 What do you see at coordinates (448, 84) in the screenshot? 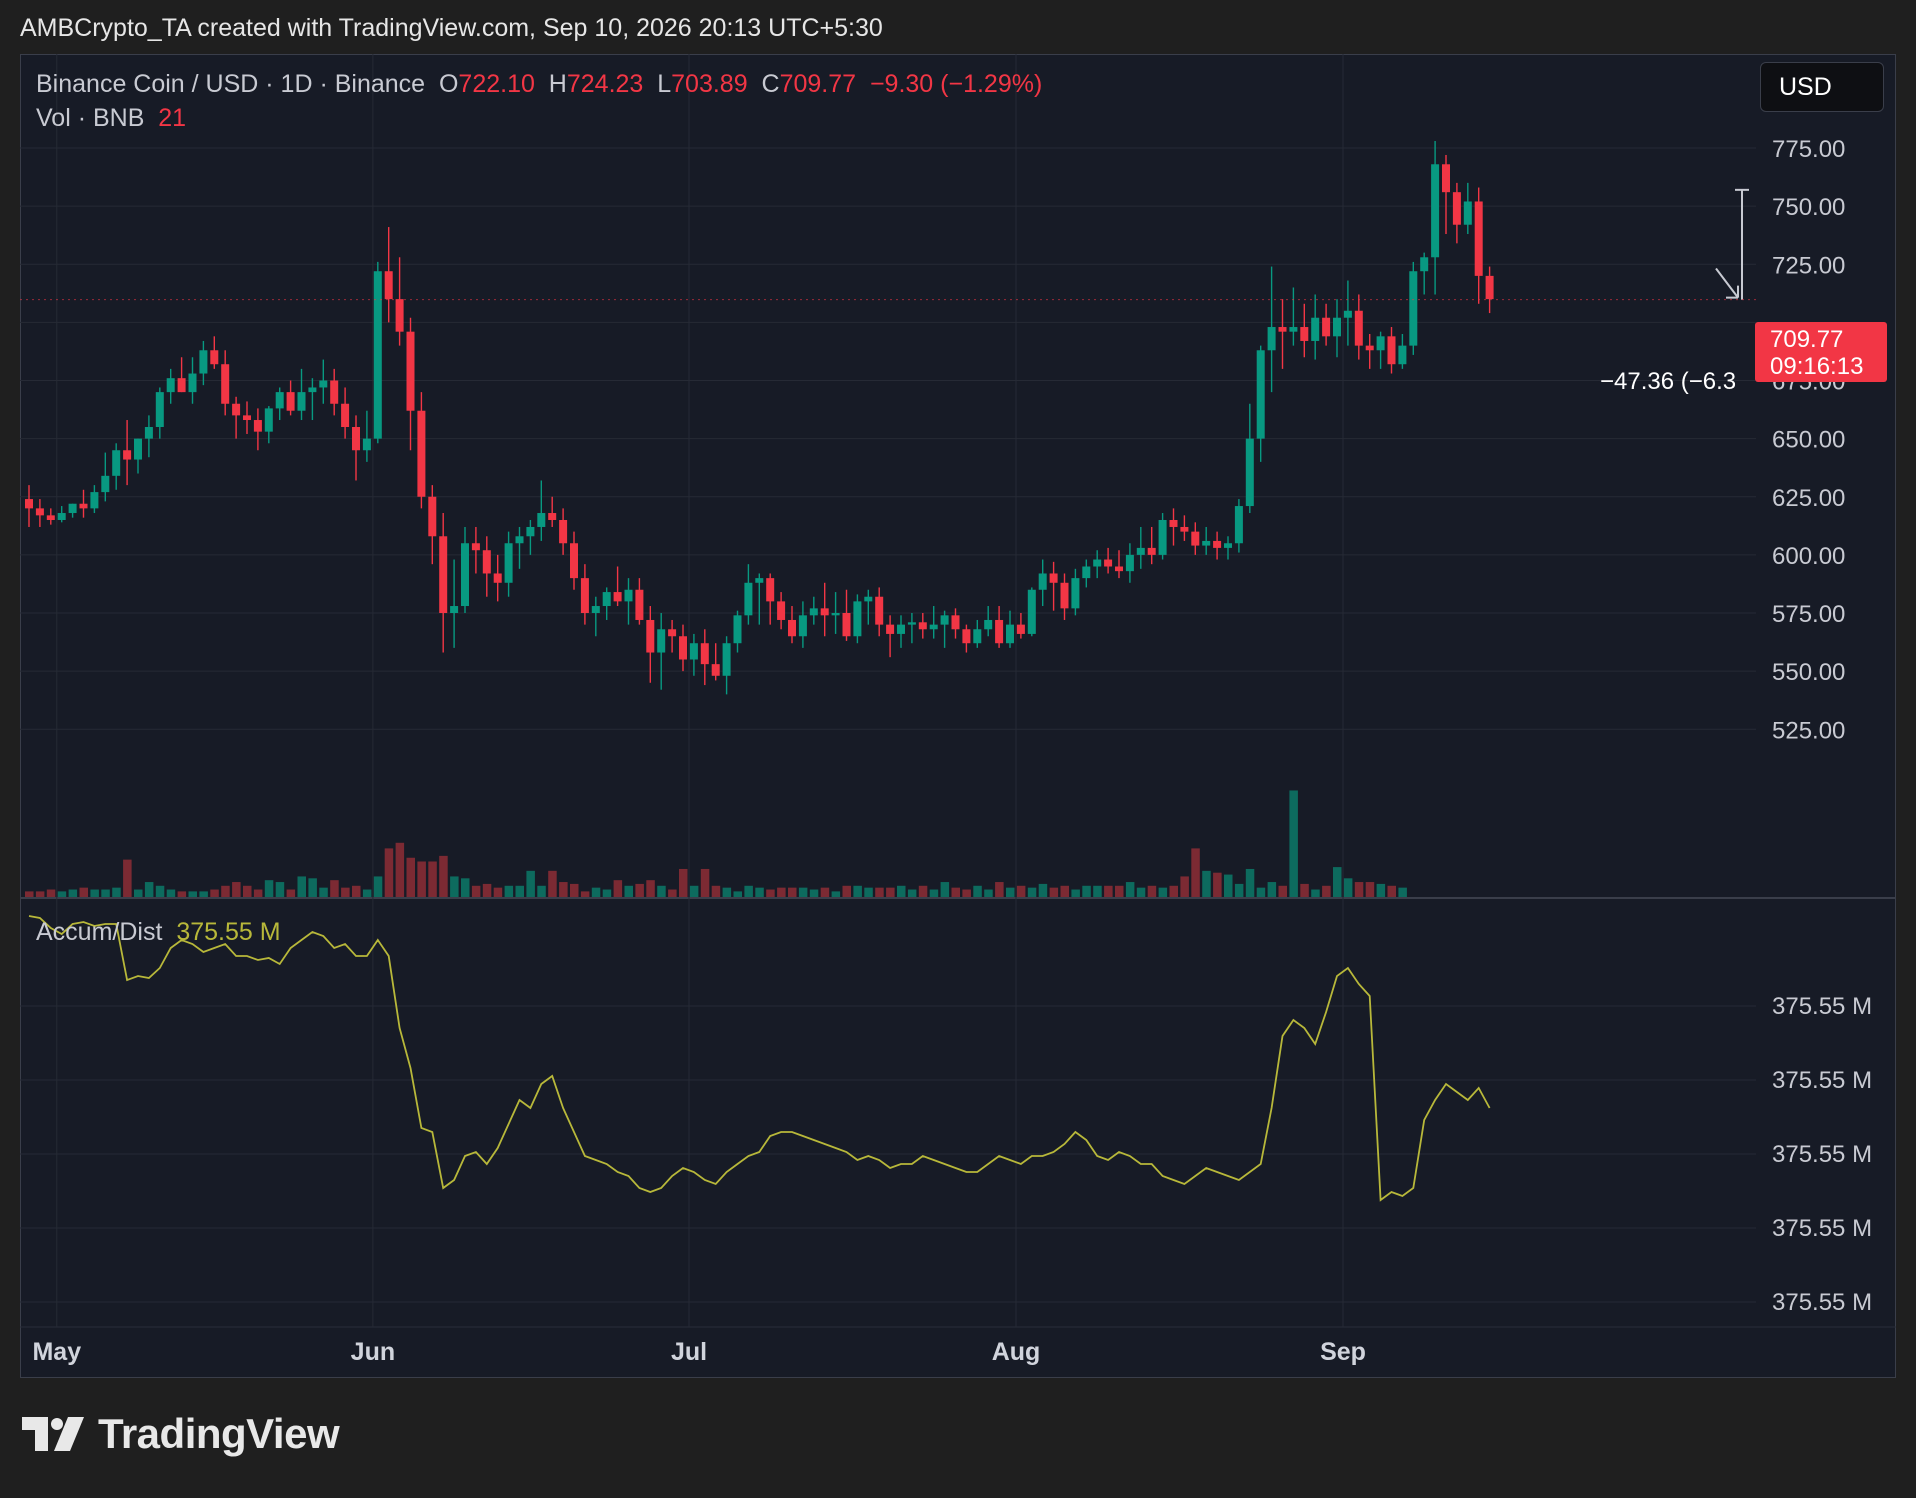
I see `open-label: O` at bounding box center [448, 84].